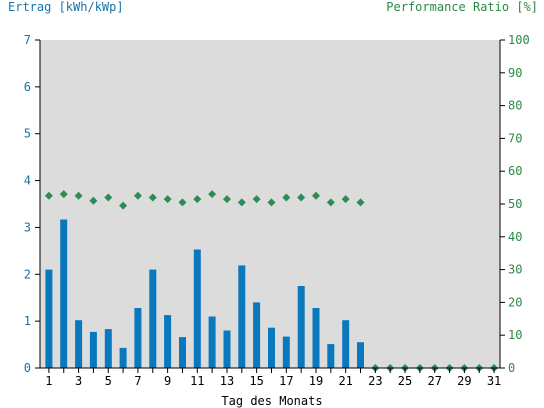 The height and width of the screenshot is (408, 544). What do you see at coordinates (66, 7) in the screenshot?
I see `left-axis-title: Ertrag [kWh/kWp]` at bounding box center [66, 7].